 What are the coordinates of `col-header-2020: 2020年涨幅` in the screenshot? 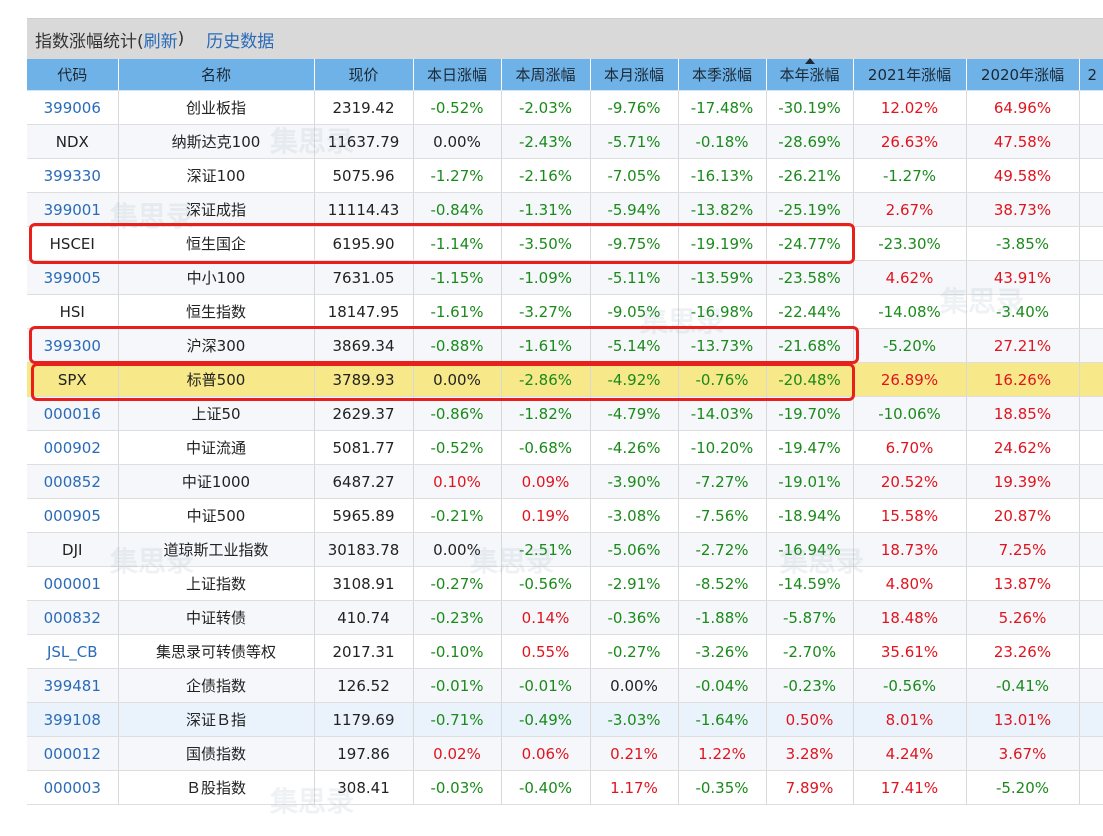 It's located at (1023, 75).